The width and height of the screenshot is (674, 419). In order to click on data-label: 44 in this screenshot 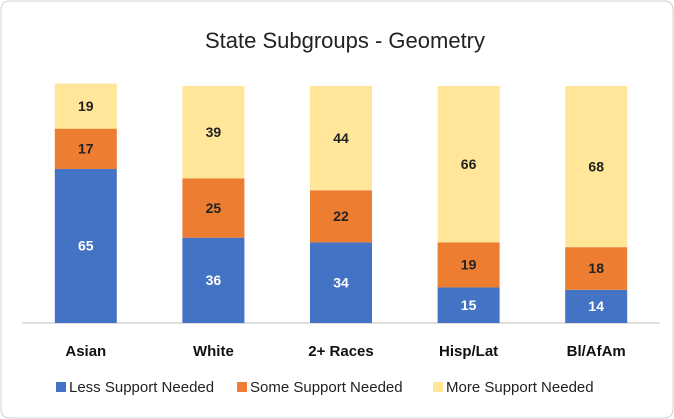, I will do `click(341, 138)`.